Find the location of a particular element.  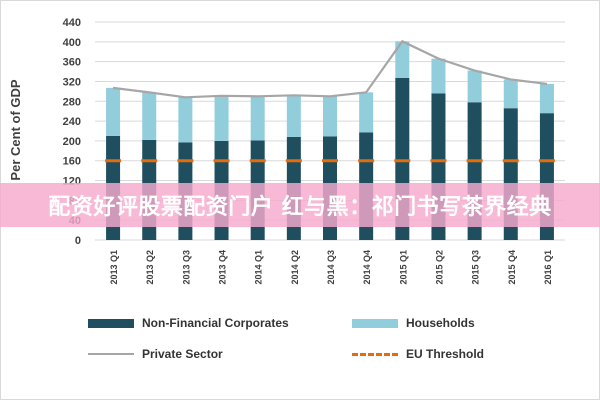

x-tick-label: 2014 Q3 is located at coordinates (331, 267).